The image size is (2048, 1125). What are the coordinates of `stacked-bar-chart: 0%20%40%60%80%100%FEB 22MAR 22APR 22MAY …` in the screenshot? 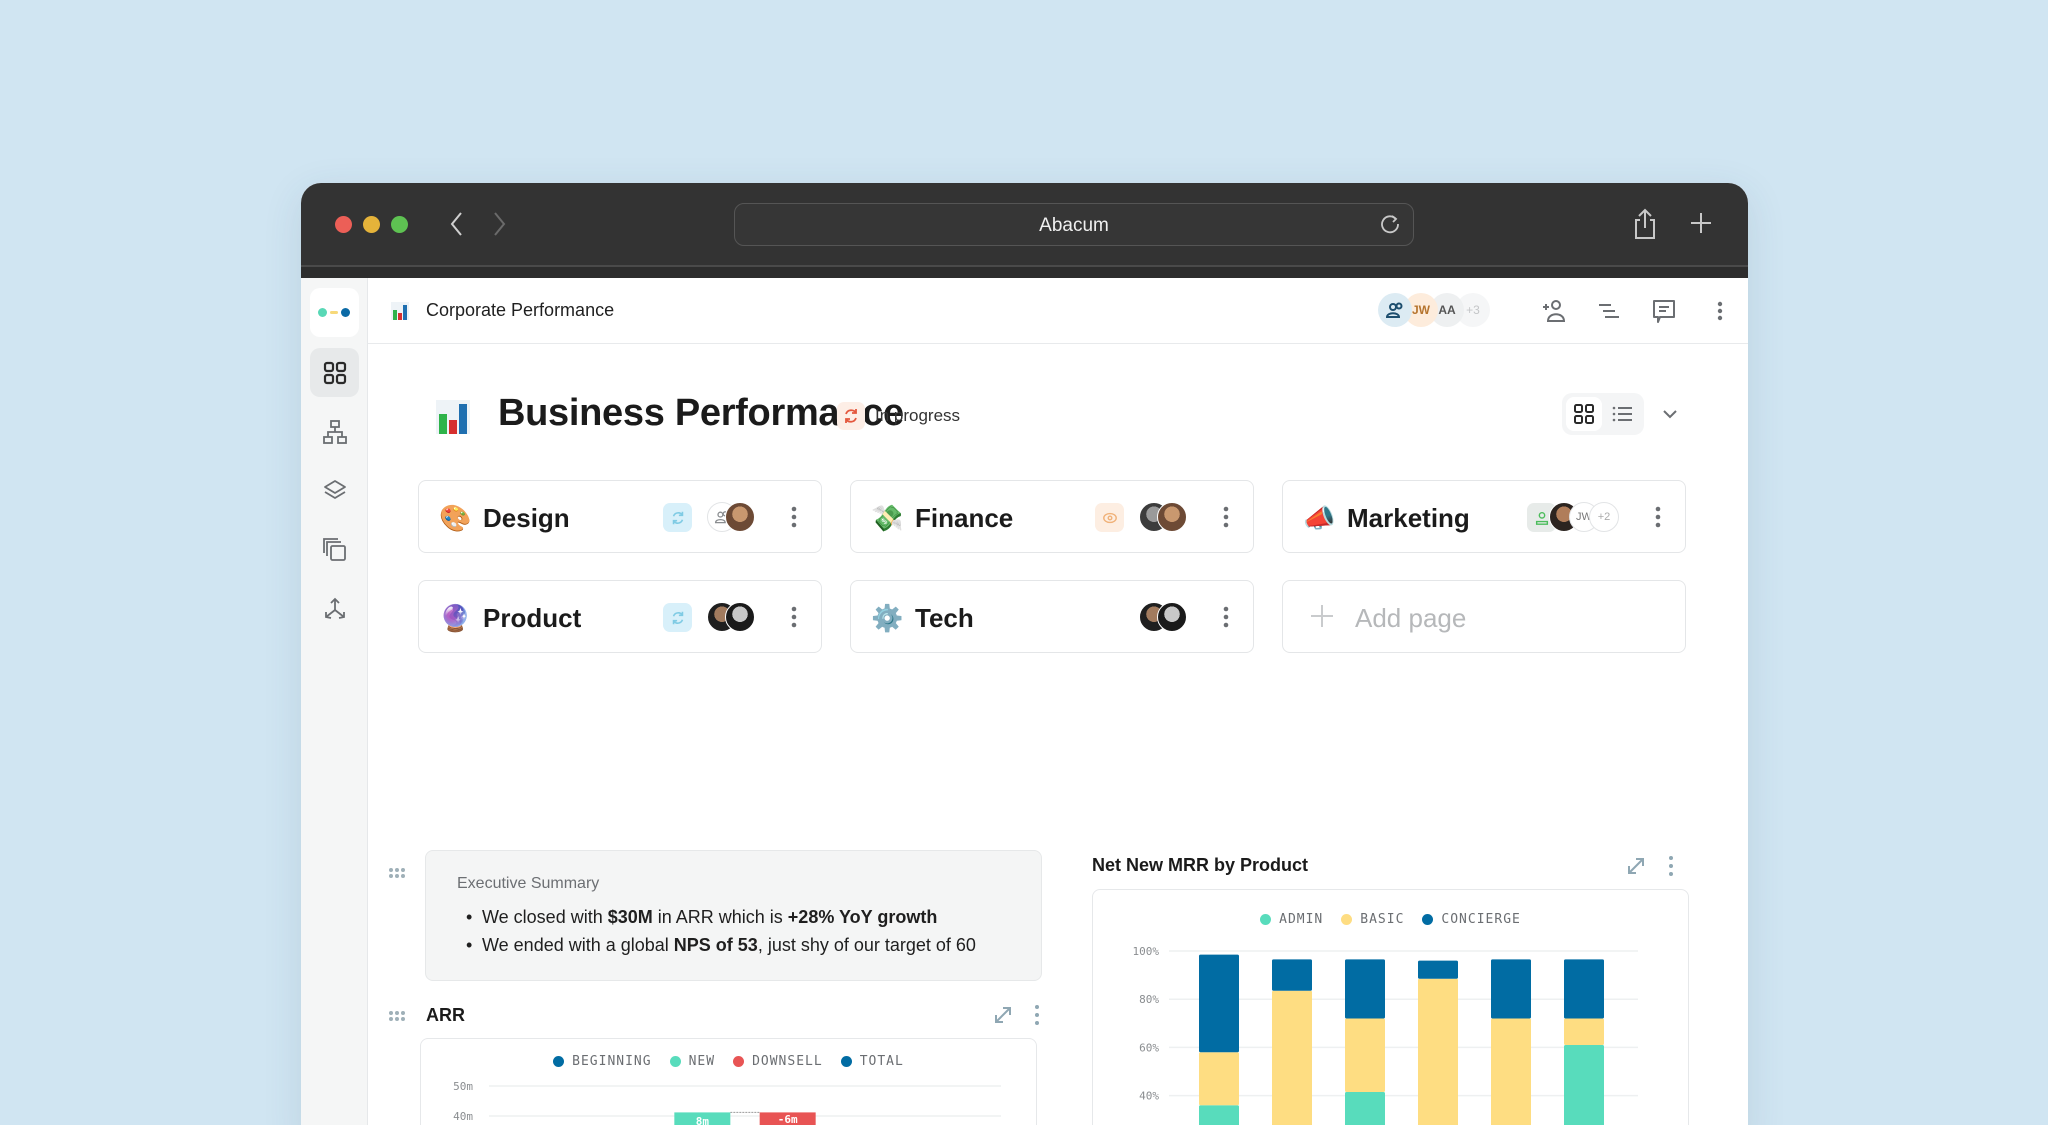 It's located at (1385, 1035).